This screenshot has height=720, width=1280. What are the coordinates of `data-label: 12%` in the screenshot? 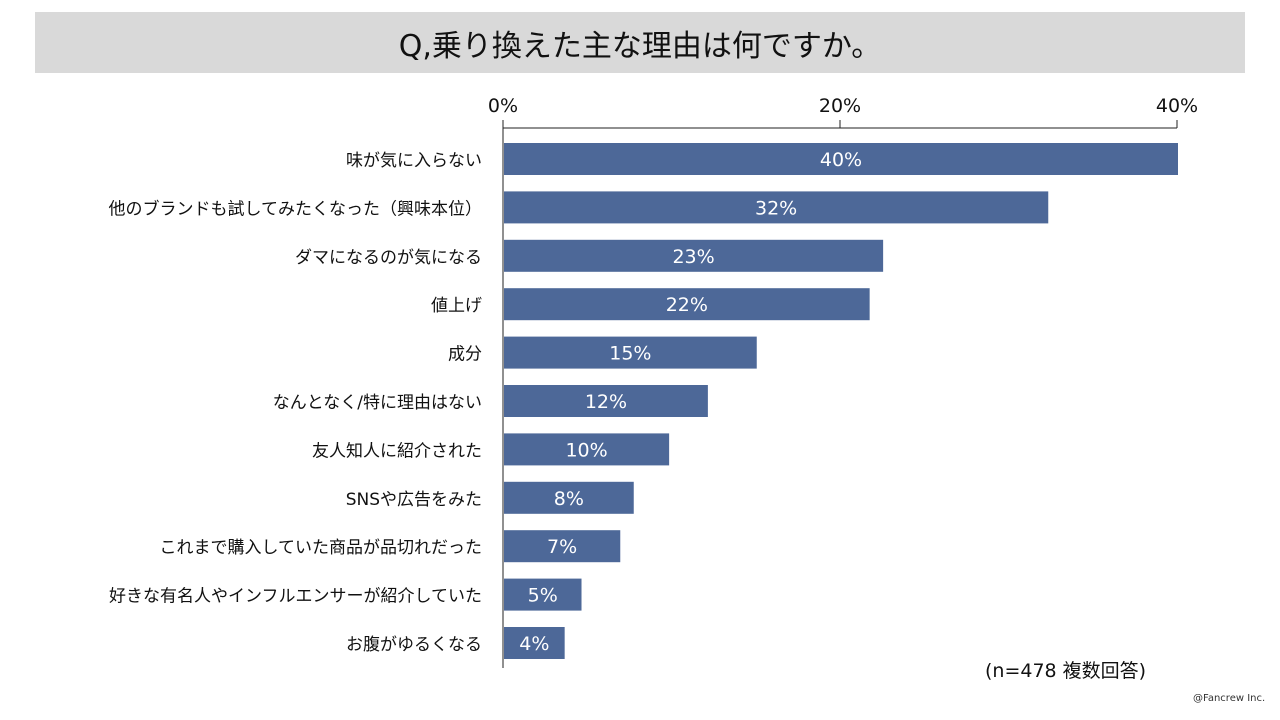 It's located at (606, 402).